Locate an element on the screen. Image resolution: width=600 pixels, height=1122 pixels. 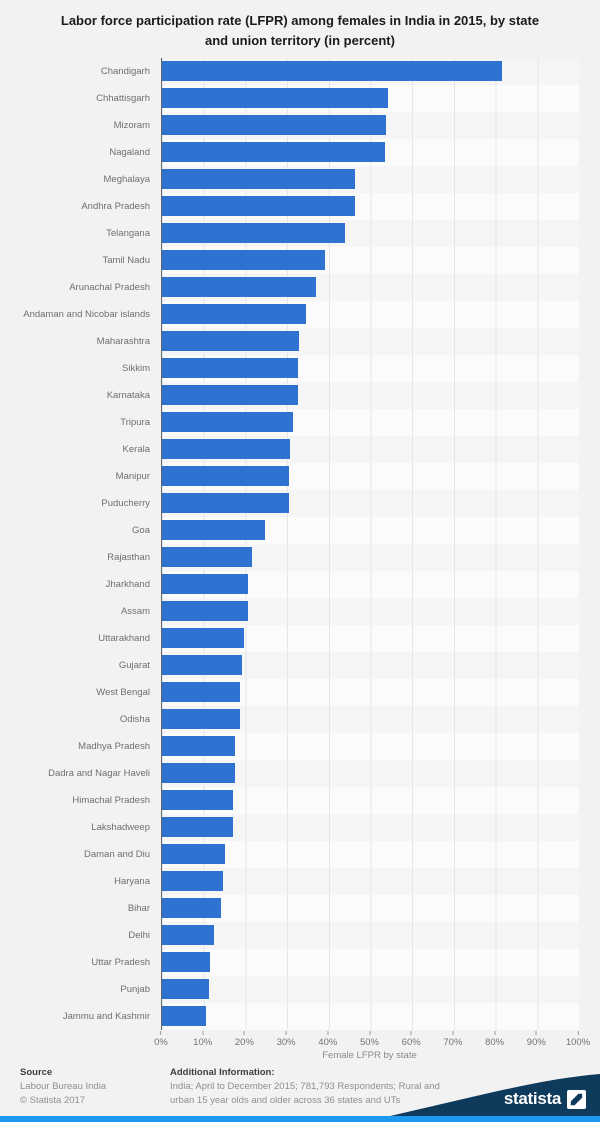
x-axis-tick: 100% is located at coordinates (578, 1039).